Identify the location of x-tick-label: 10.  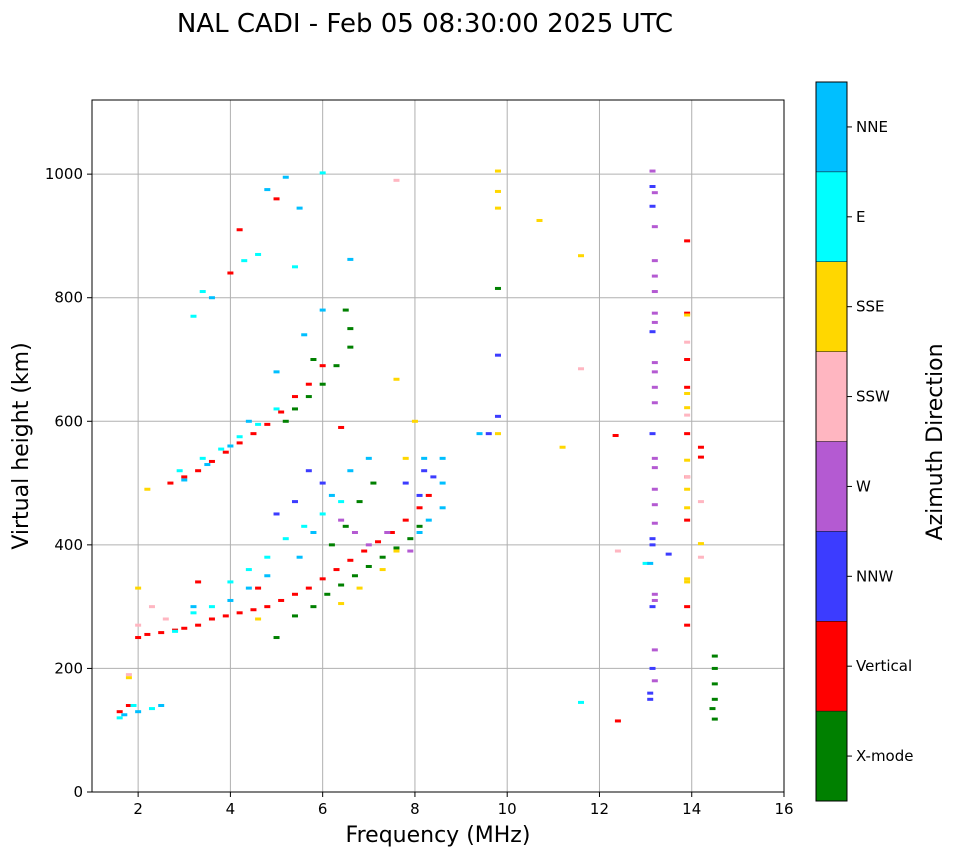
(507, 809).